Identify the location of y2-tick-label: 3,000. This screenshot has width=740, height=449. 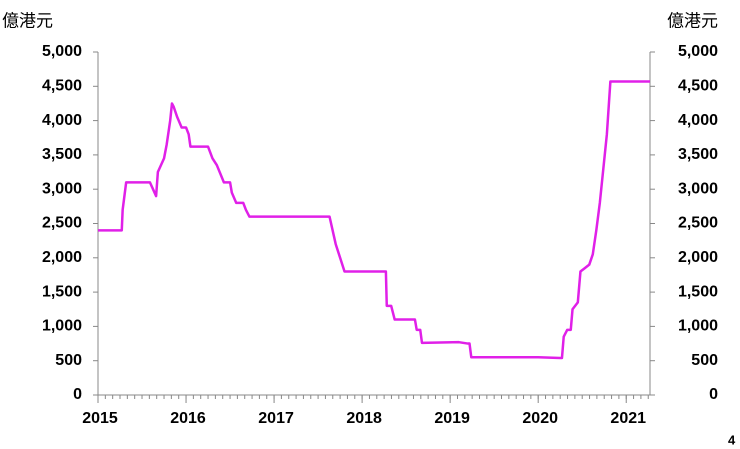
(698, 188).